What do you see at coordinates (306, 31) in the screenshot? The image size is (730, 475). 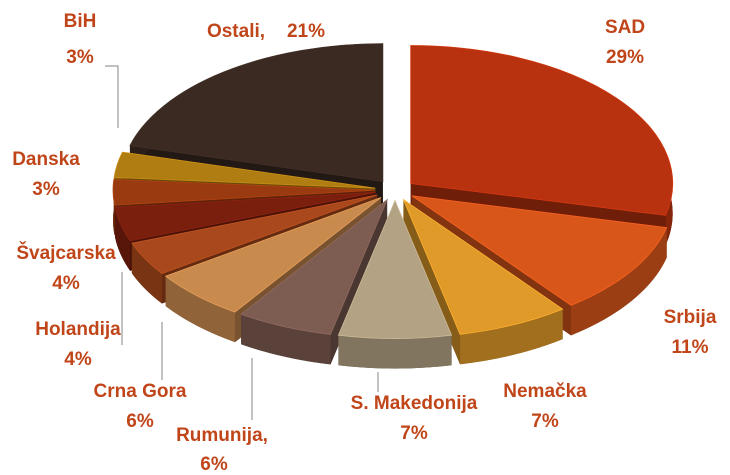 I see `value-label: 21%` at bounding box center [306, 31].